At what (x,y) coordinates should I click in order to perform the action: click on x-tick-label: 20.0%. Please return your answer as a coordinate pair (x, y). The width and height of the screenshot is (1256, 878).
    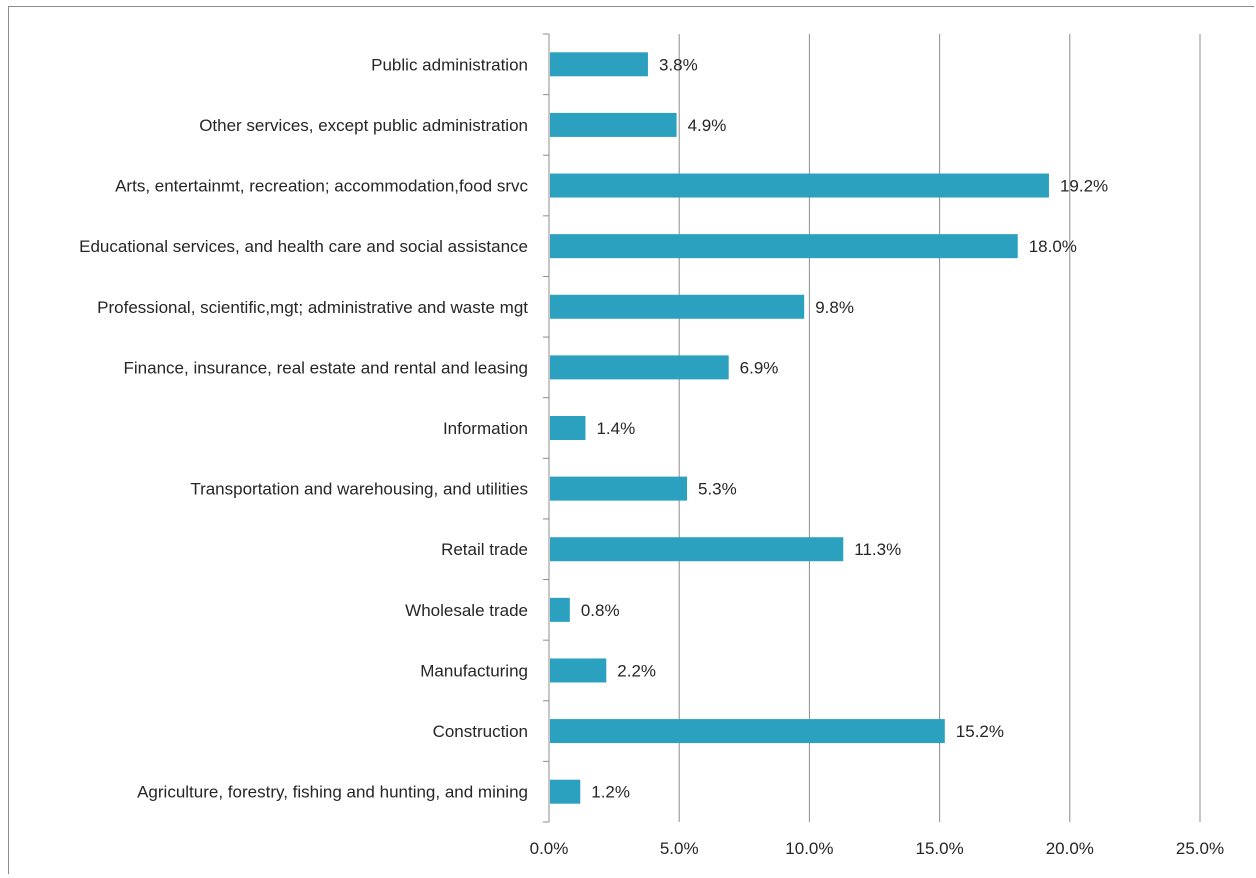
    Looking at the image, I should click on (1070, 848).